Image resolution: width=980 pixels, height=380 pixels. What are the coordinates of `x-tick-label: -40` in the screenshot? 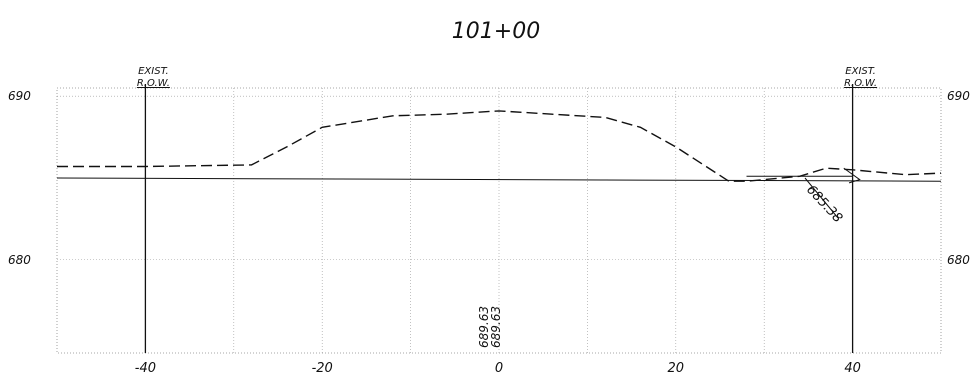 It's located at (145, 368).